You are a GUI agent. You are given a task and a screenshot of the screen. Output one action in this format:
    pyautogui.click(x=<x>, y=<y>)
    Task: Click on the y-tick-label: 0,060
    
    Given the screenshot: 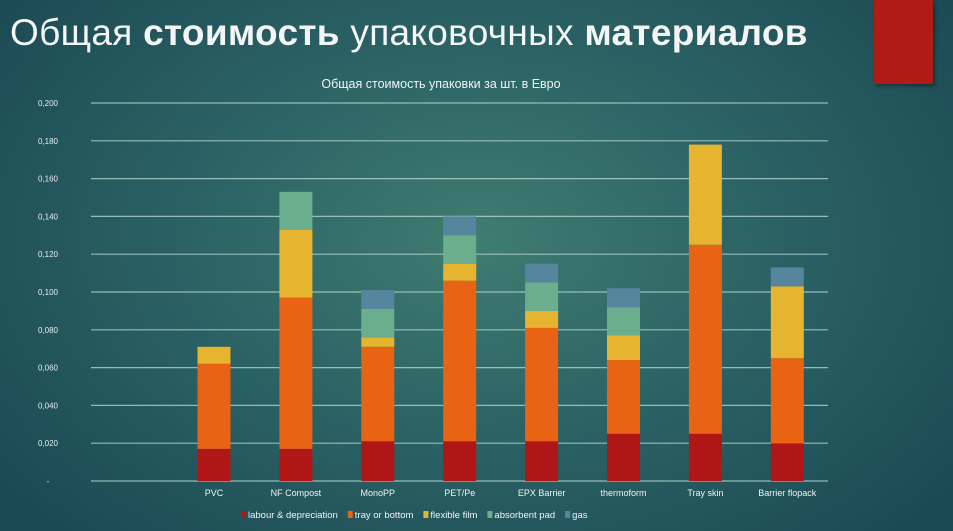 What is the action you would take?
    pyautogui.click(x=48, y=368)
    